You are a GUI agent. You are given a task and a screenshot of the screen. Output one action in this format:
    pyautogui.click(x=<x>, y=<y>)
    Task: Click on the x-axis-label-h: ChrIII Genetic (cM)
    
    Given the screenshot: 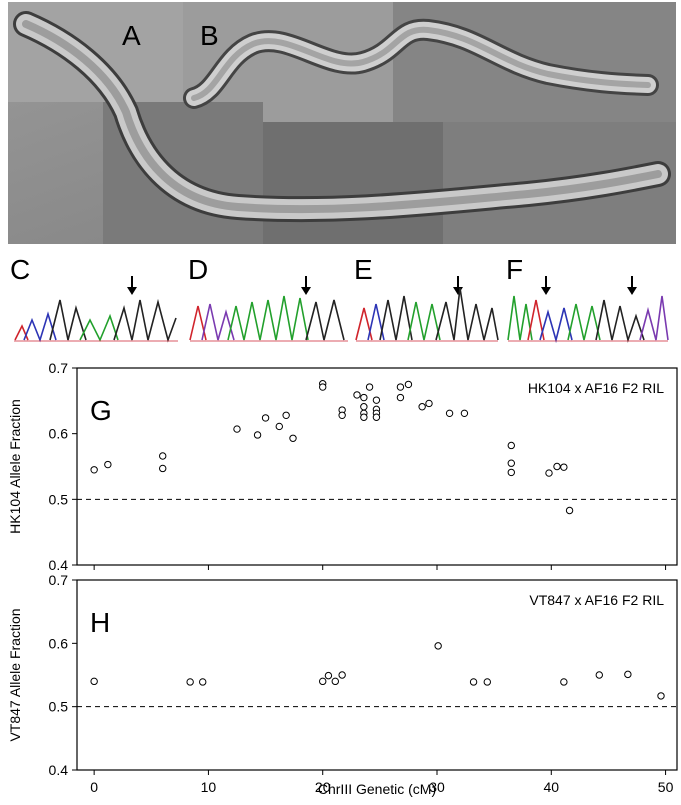 What is the action you would take?
    pyautogui.click(x=377, y=789)
    